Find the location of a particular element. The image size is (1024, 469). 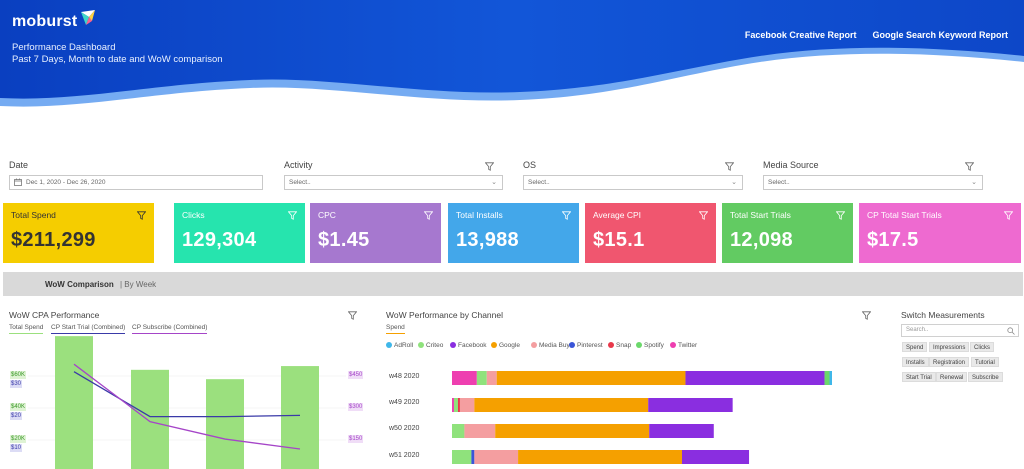

wow-comparison-subtitle: | By Week is located at coordinates (138, 284).